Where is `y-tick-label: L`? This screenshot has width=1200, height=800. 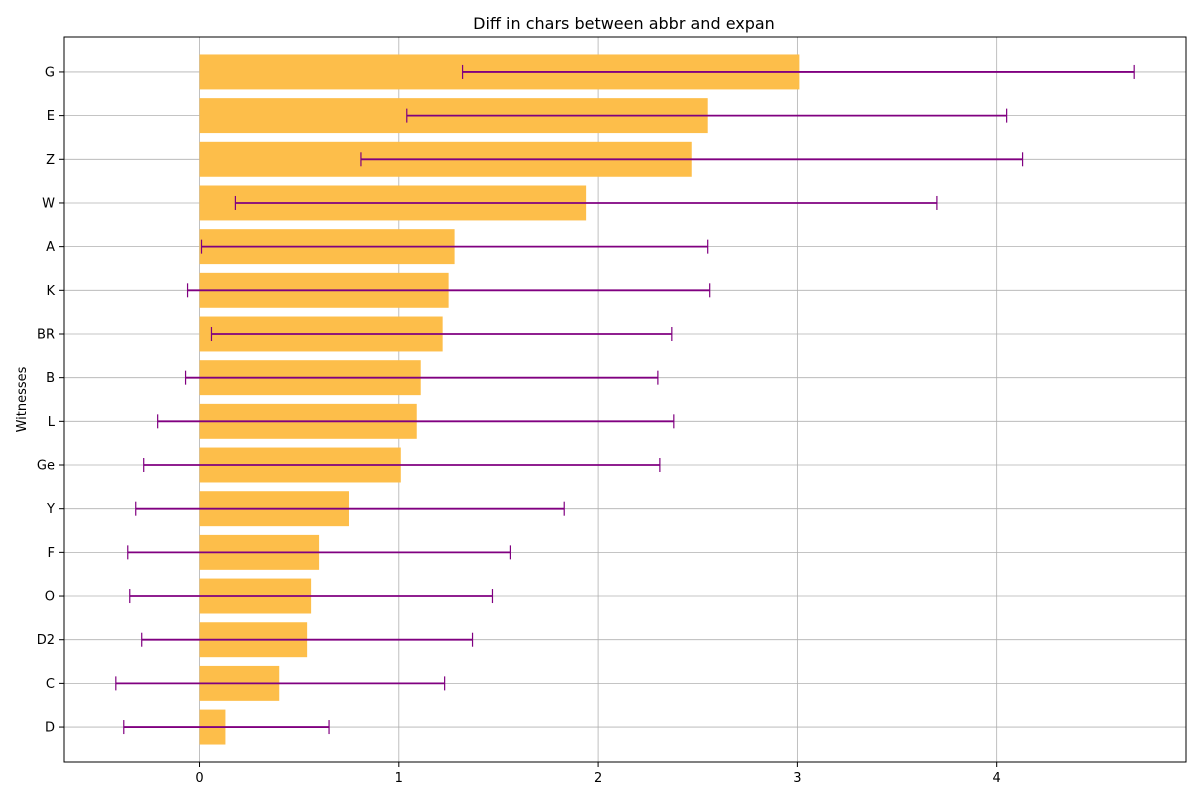 y-tick-label: L is located at coordinates (52, 422).